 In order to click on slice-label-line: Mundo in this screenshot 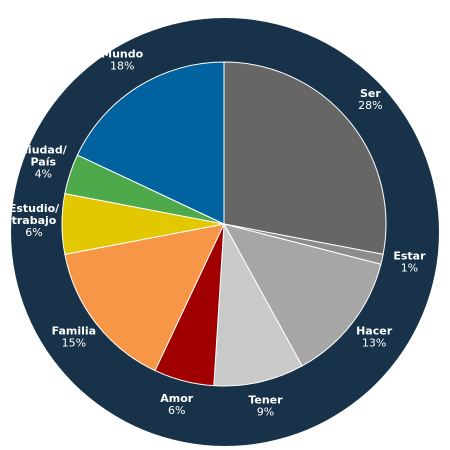, I will do `click(122, 54)`.